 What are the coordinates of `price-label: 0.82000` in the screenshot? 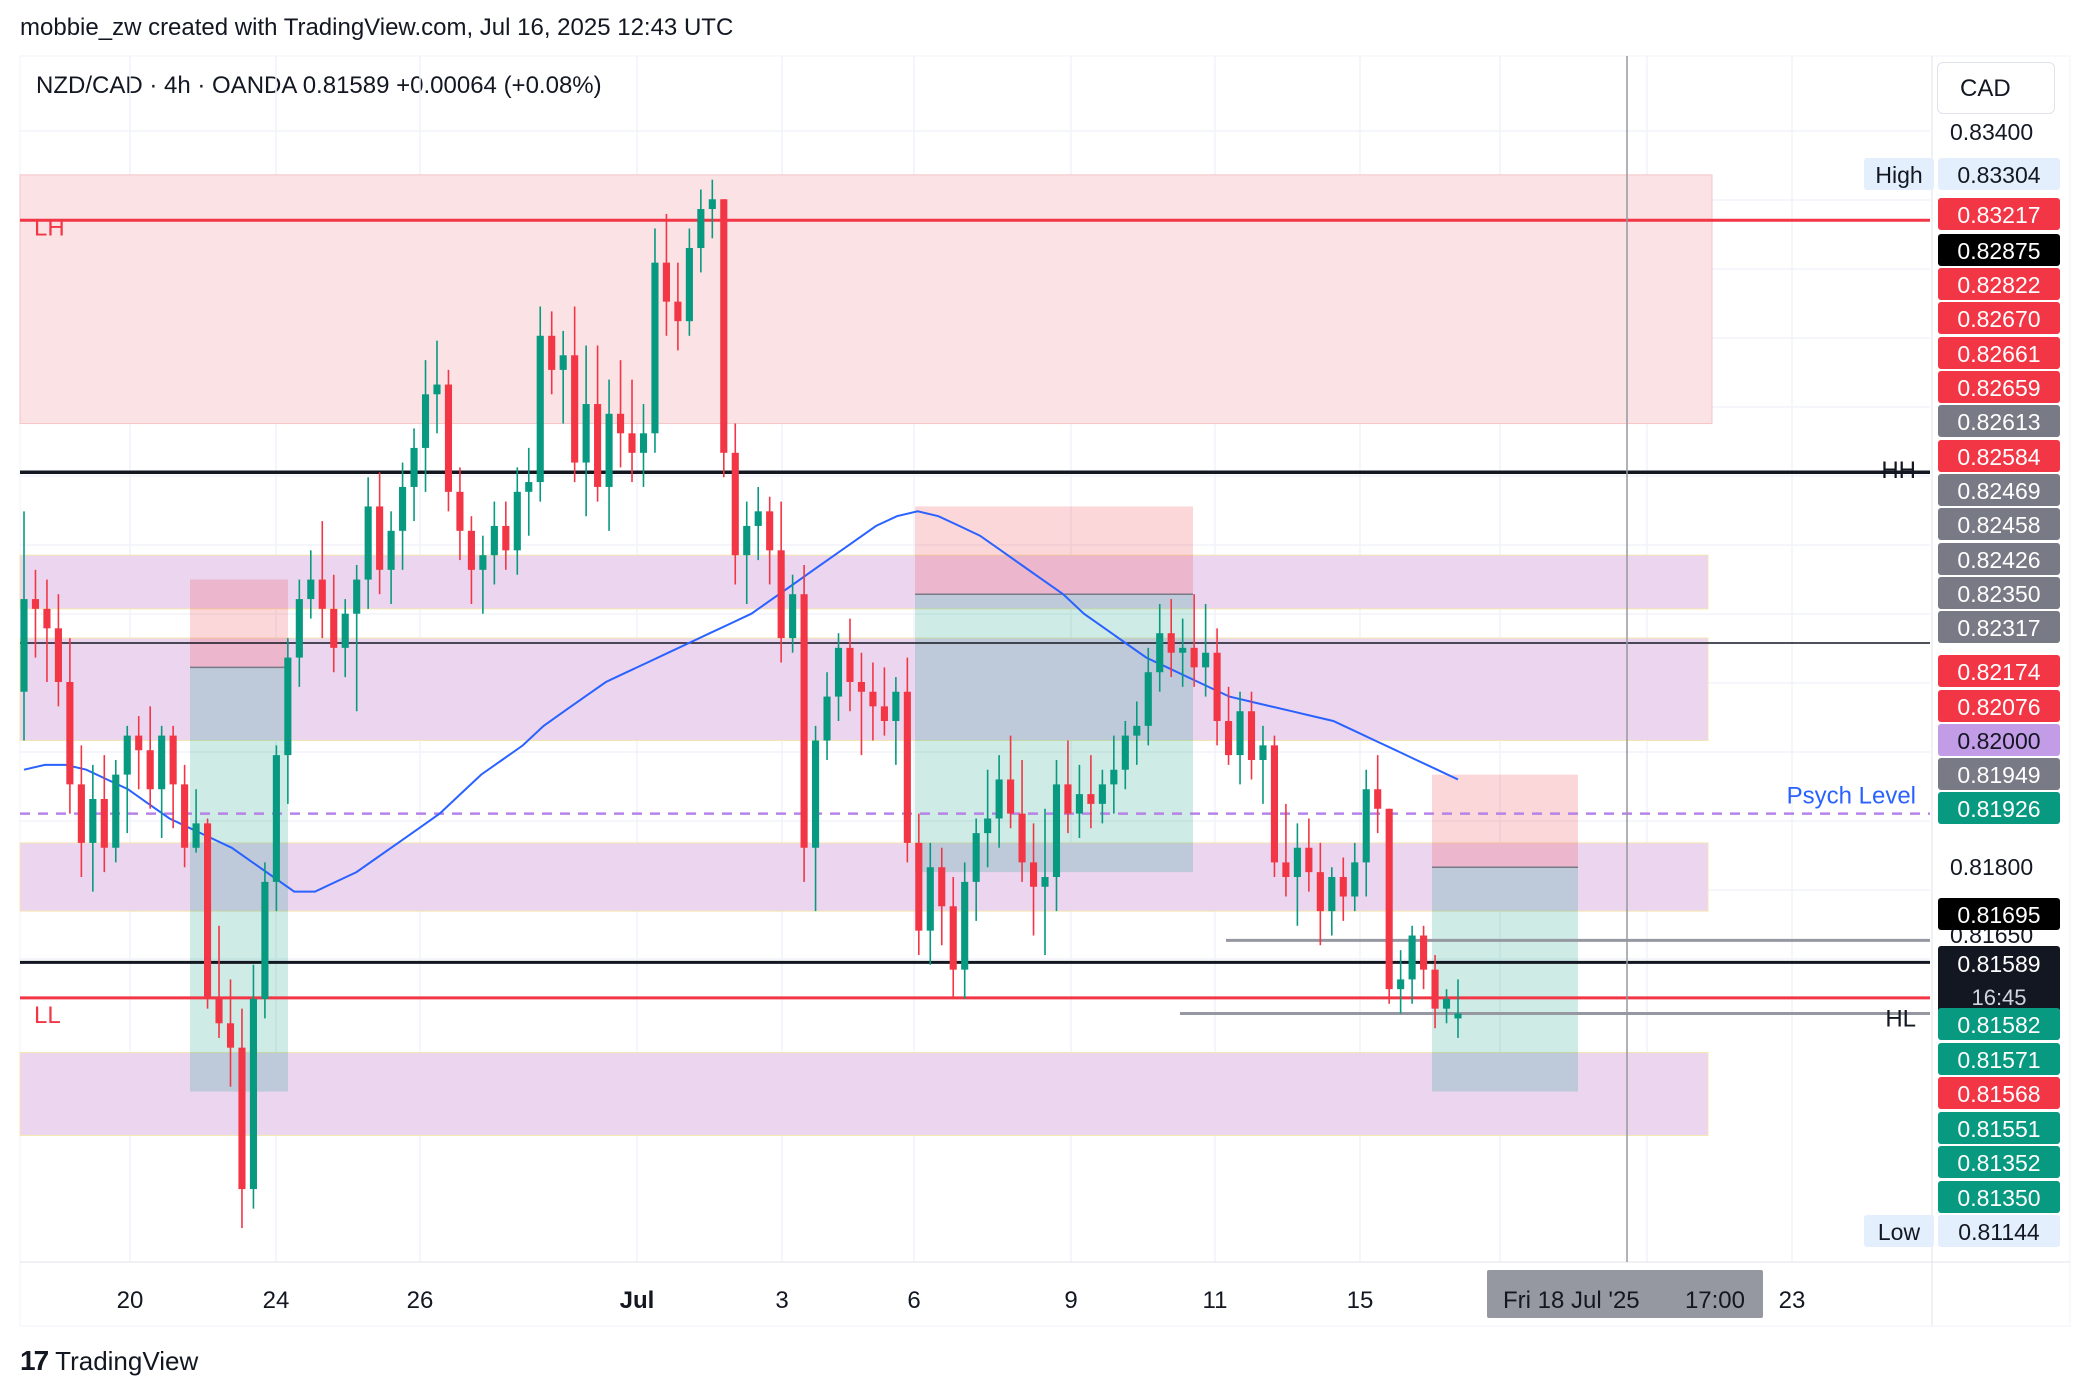 It's located at (1999, 740).